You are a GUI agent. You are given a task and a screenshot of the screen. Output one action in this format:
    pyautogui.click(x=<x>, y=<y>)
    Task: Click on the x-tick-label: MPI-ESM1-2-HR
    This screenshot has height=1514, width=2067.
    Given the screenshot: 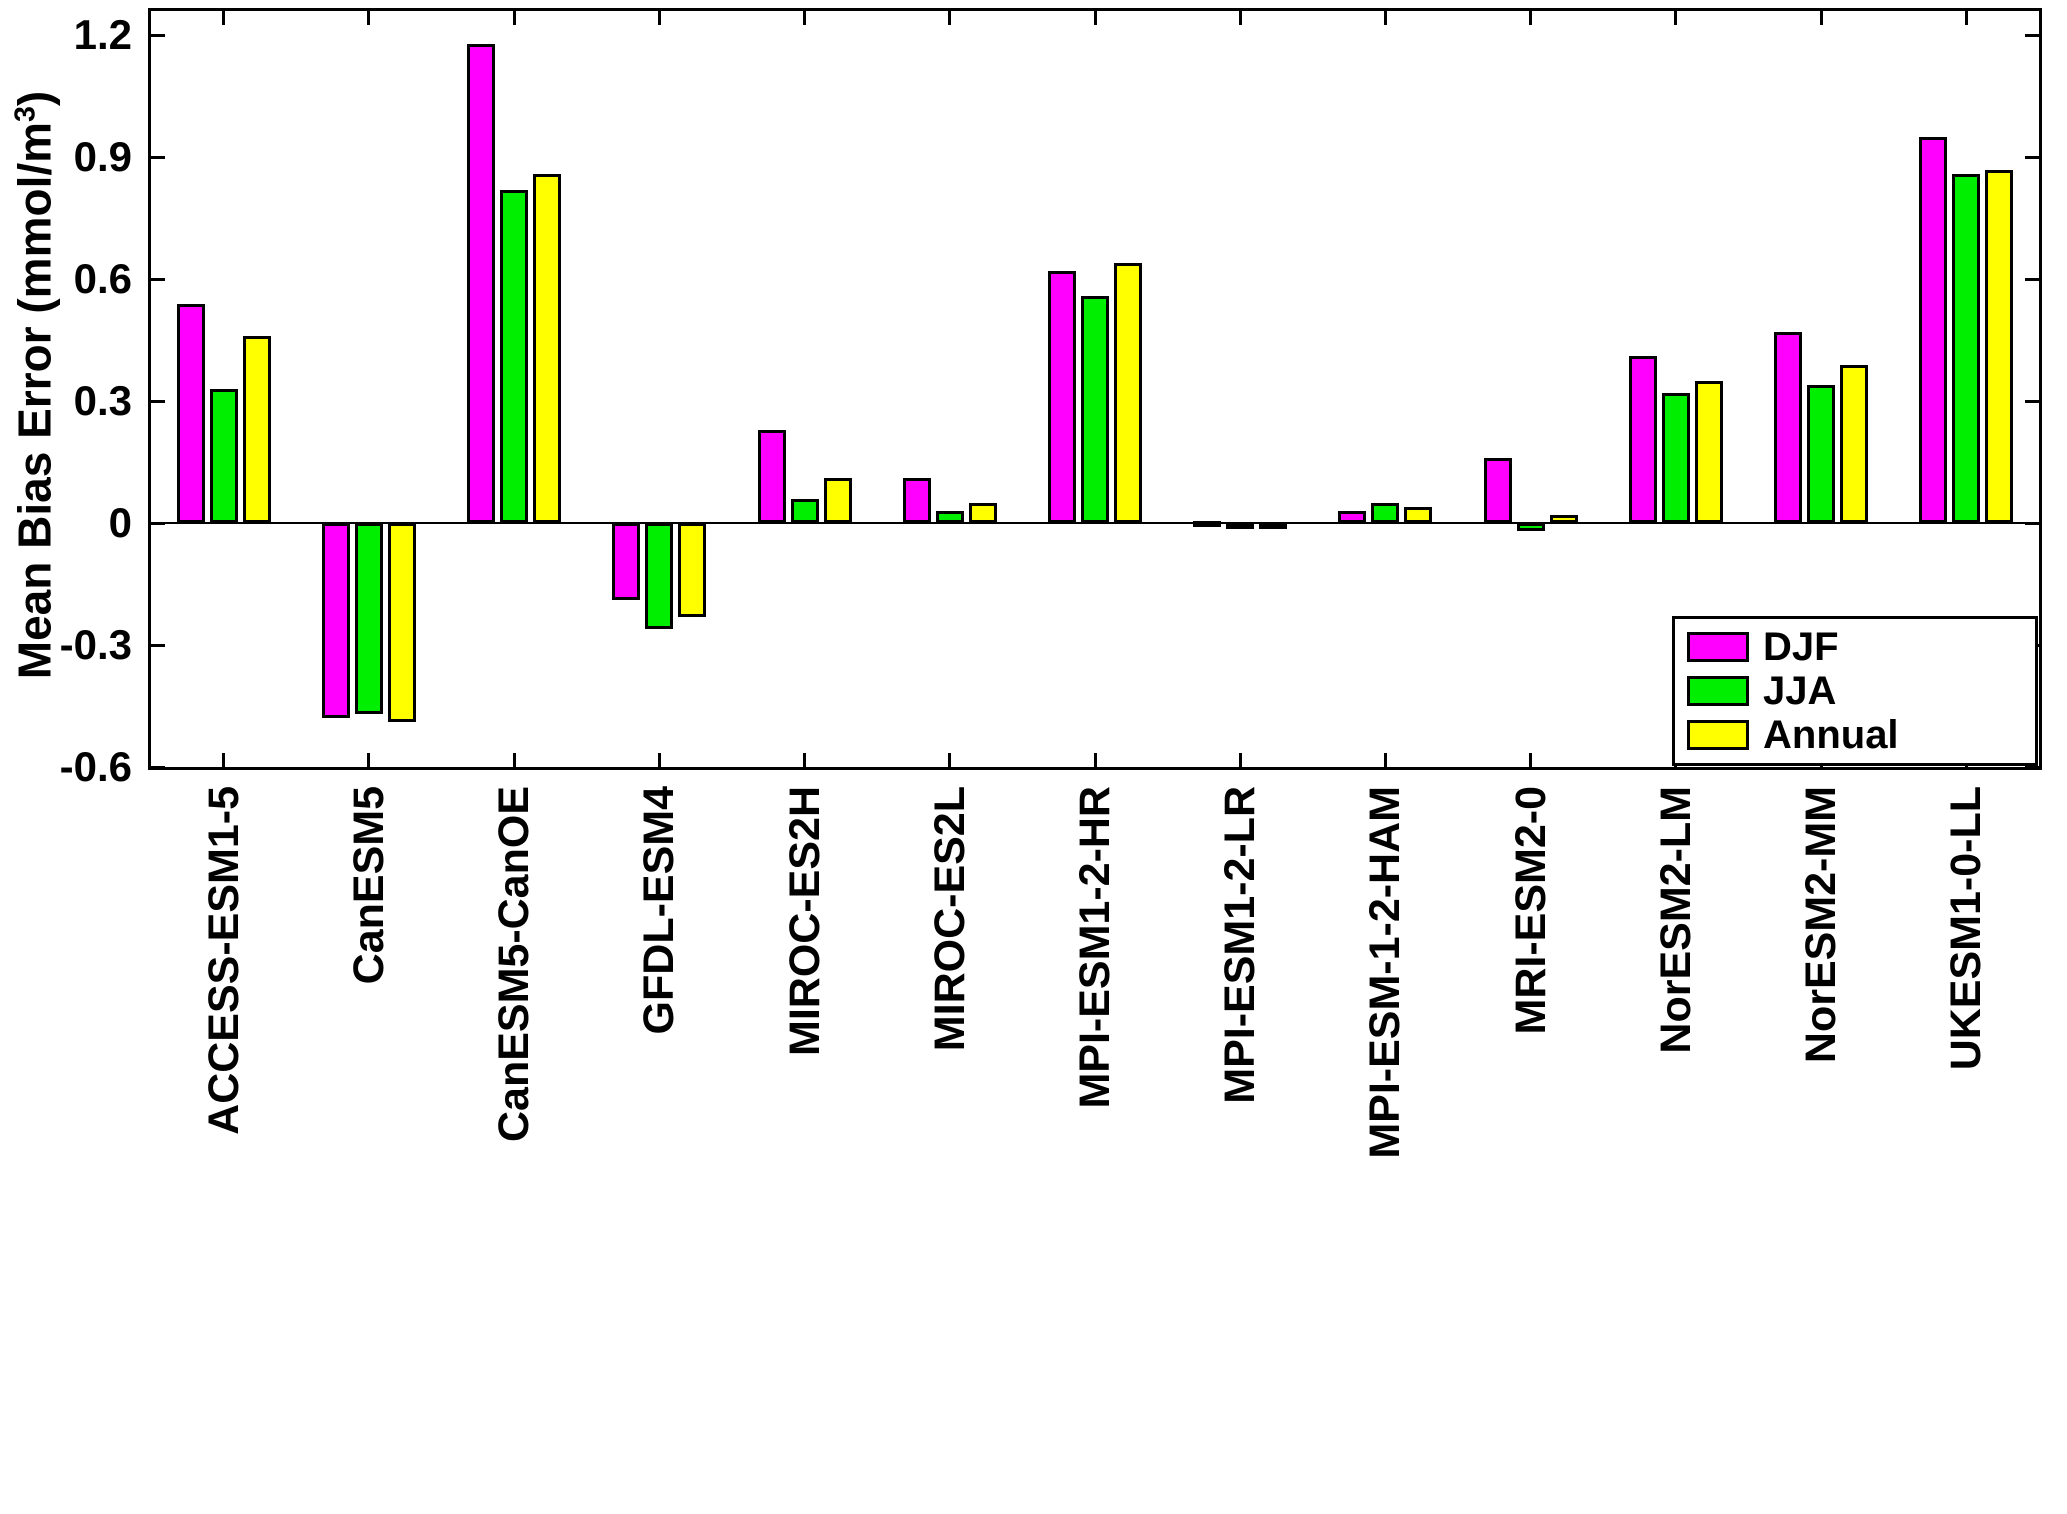 What is the action you would take?
    pyautogui.click(x=1095, y=947)
    